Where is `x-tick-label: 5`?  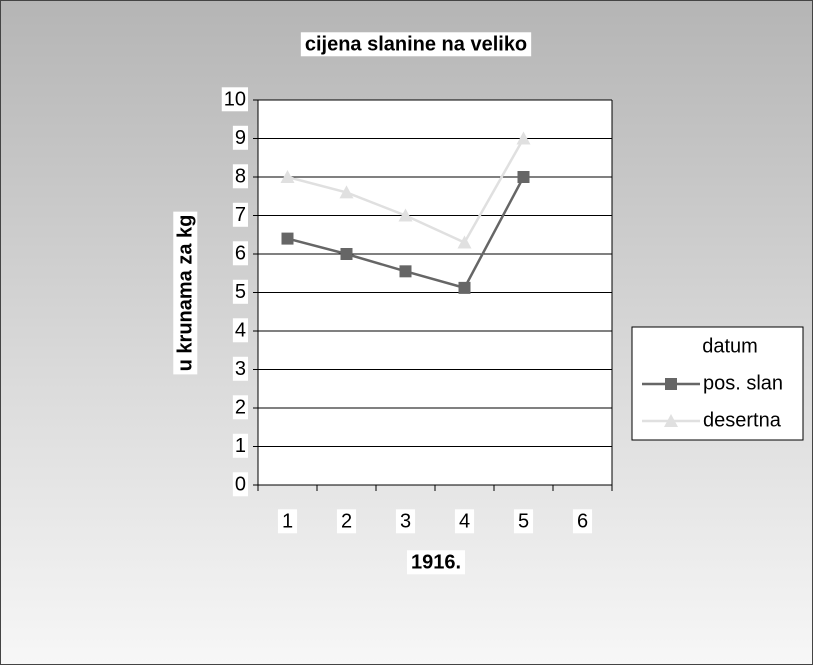
x-tick-label: 5 is located at coordinates (523, 521).